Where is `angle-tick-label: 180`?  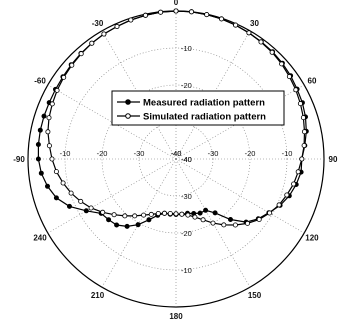 angle-tick-label: 180 is located at coordinates (176, 316).